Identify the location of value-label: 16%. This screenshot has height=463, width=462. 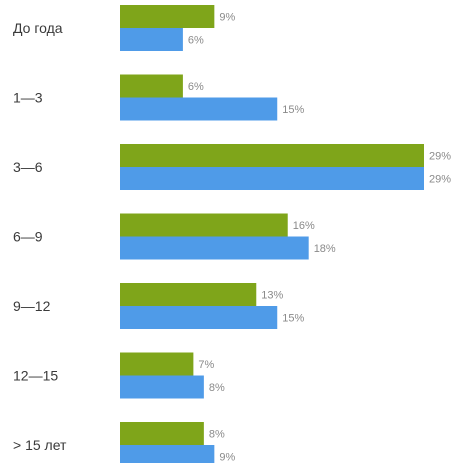
(304, 226).